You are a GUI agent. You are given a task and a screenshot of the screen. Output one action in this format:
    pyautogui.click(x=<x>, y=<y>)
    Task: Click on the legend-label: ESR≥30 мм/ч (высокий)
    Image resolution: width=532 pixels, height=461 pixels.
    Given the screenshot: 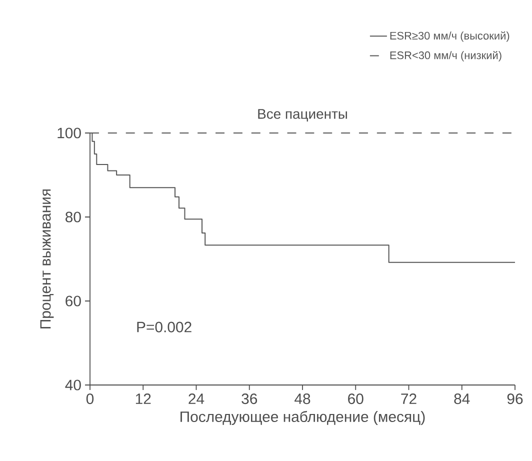 What is the action you would take?
    pyautogui.click(x=450, y=36)
    